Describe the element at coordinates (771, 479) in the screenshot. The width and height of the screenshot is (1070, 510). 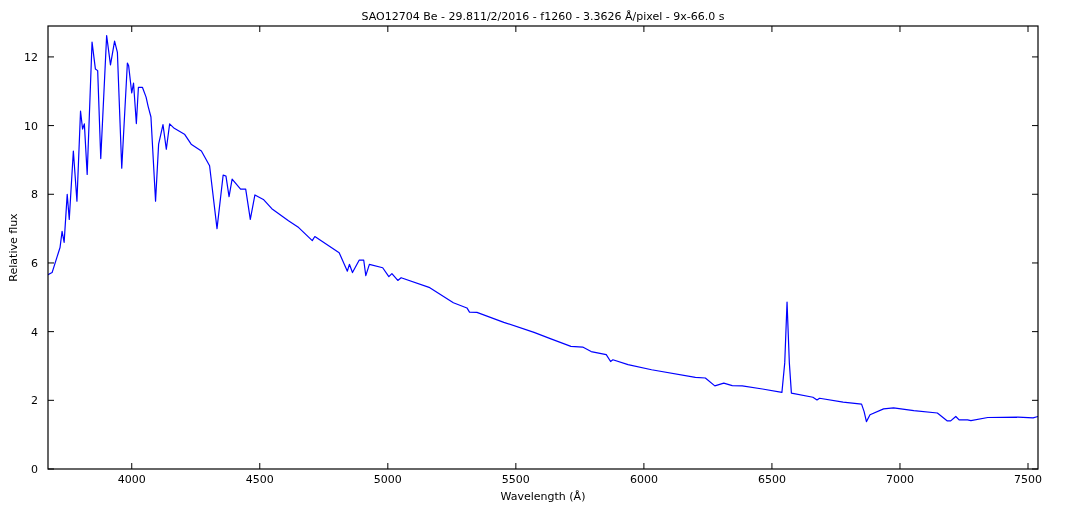
I see `x-tick-label: 6500` at that location.